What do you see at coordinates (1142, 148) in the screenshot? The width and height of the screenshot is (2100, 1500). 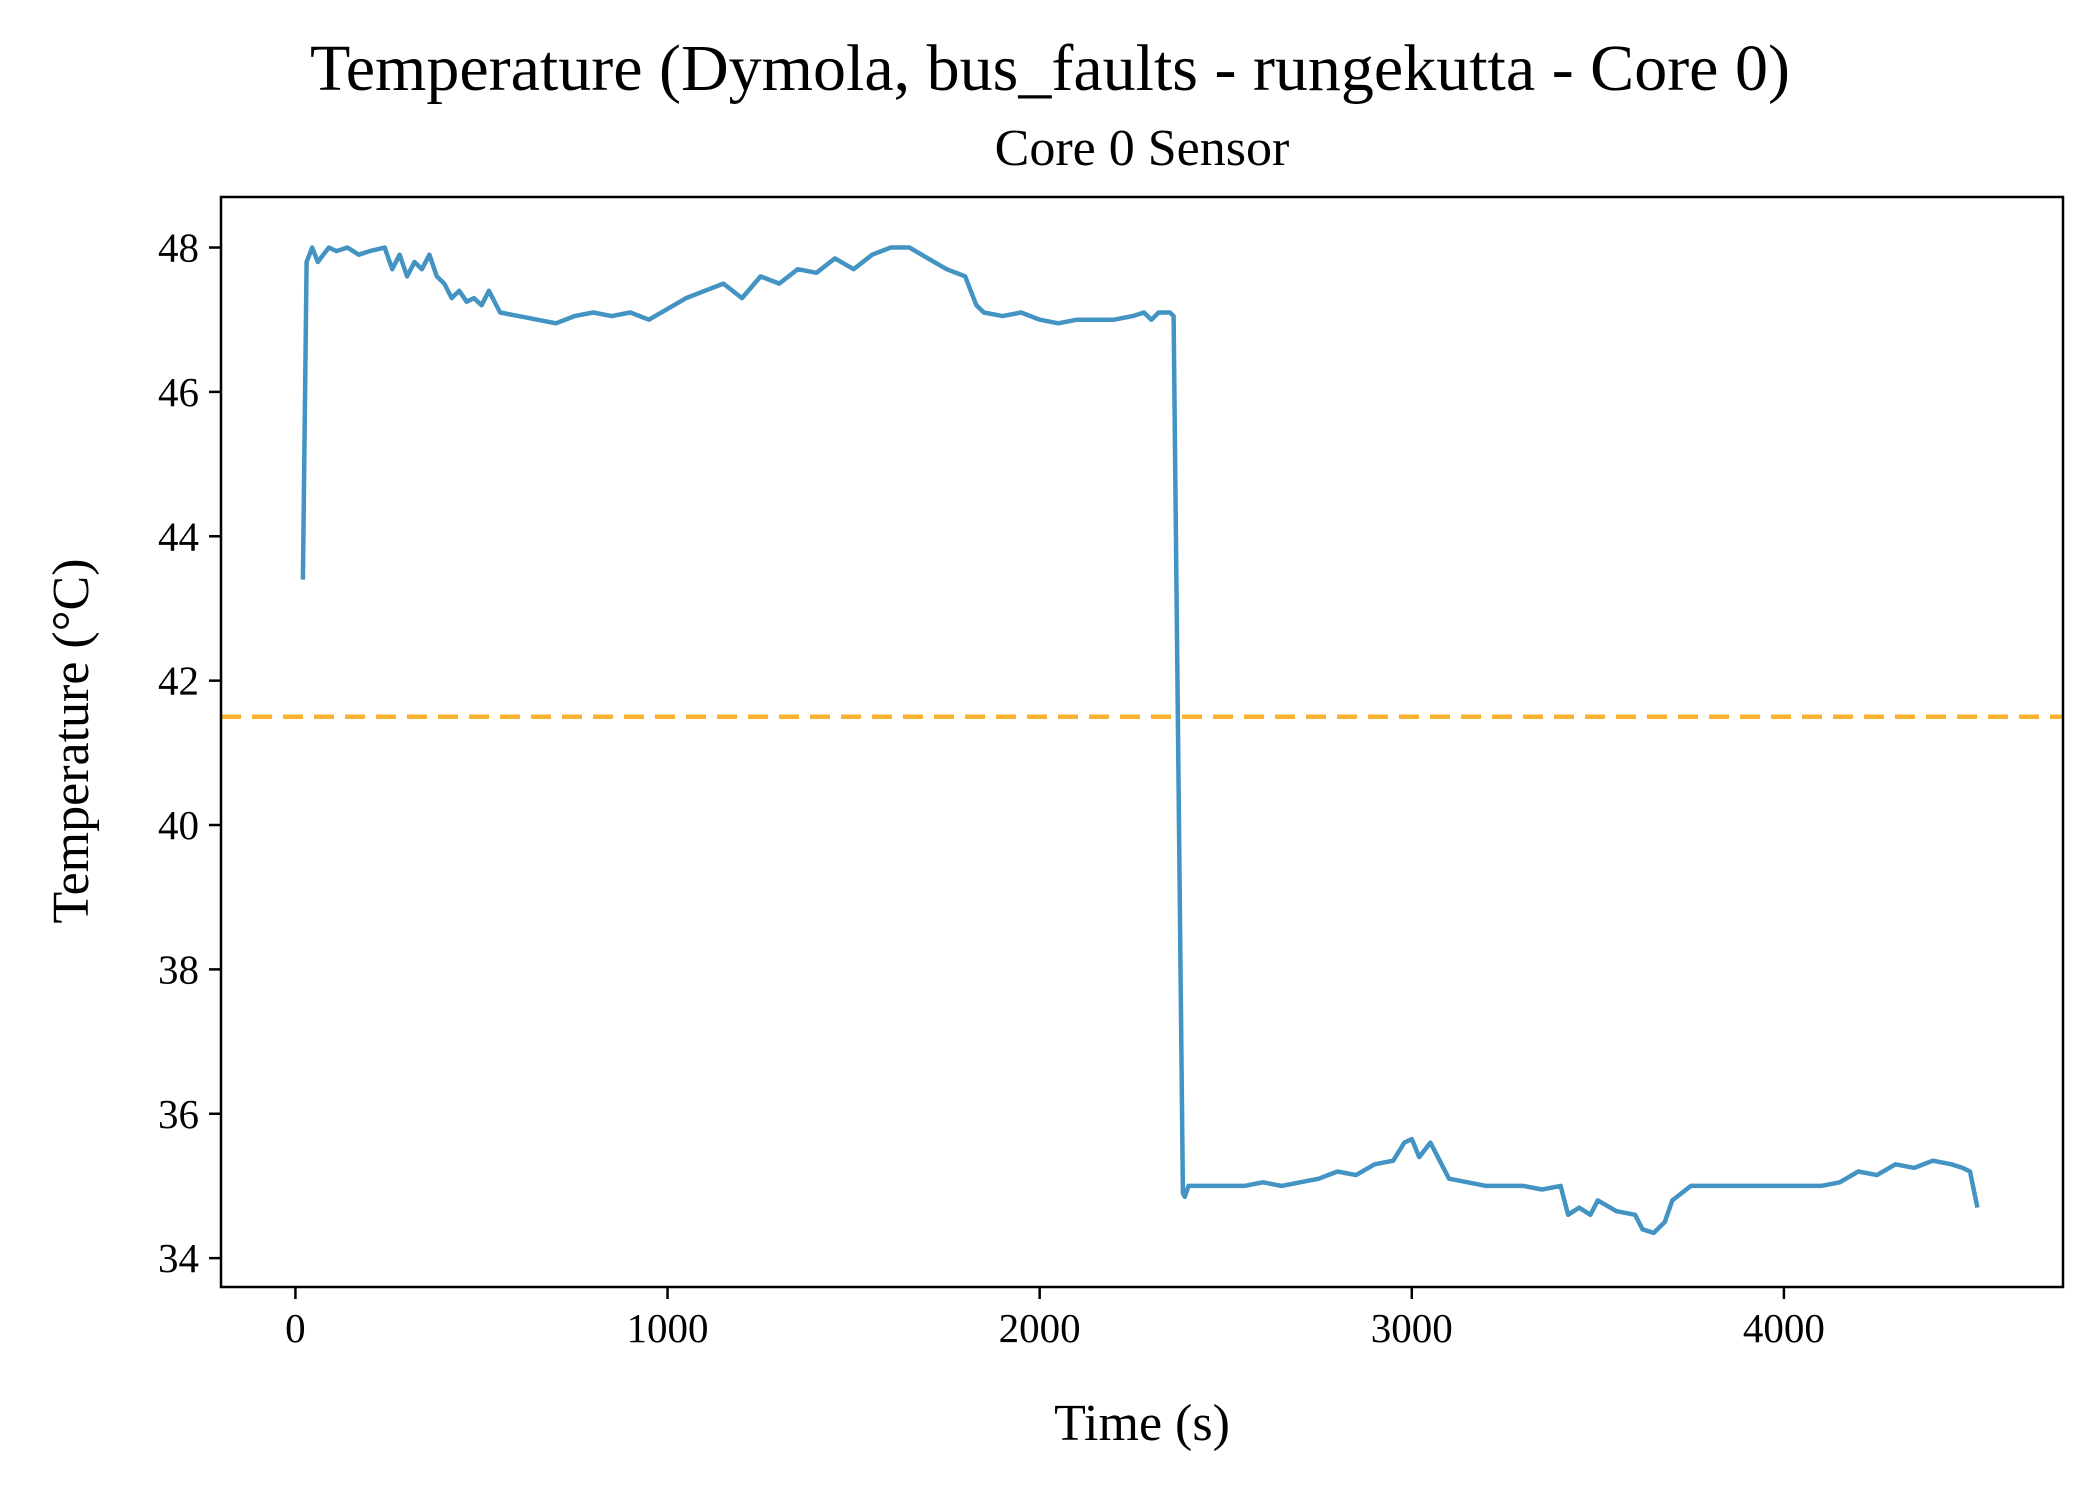 I see `chart-subtitle: Core 0 Sensor` at bounding box center [1142, 148].